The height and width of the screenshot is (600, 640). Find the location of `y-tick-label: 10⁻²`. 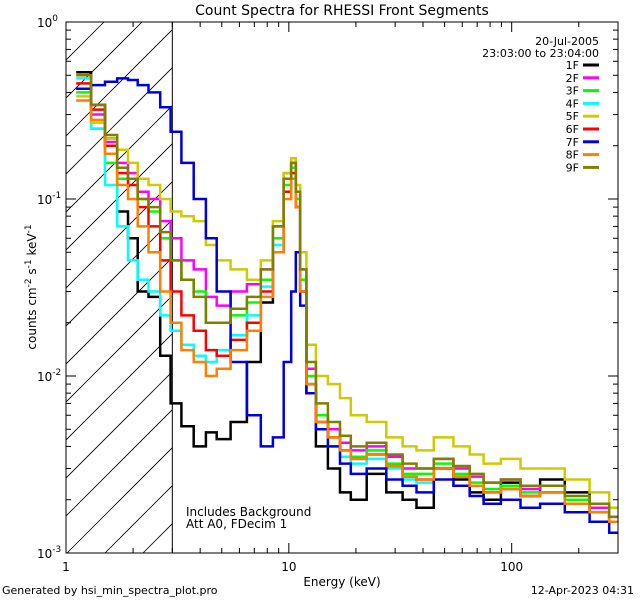

y-tick-label: 10⁻² is located at coordinates (49, 376).